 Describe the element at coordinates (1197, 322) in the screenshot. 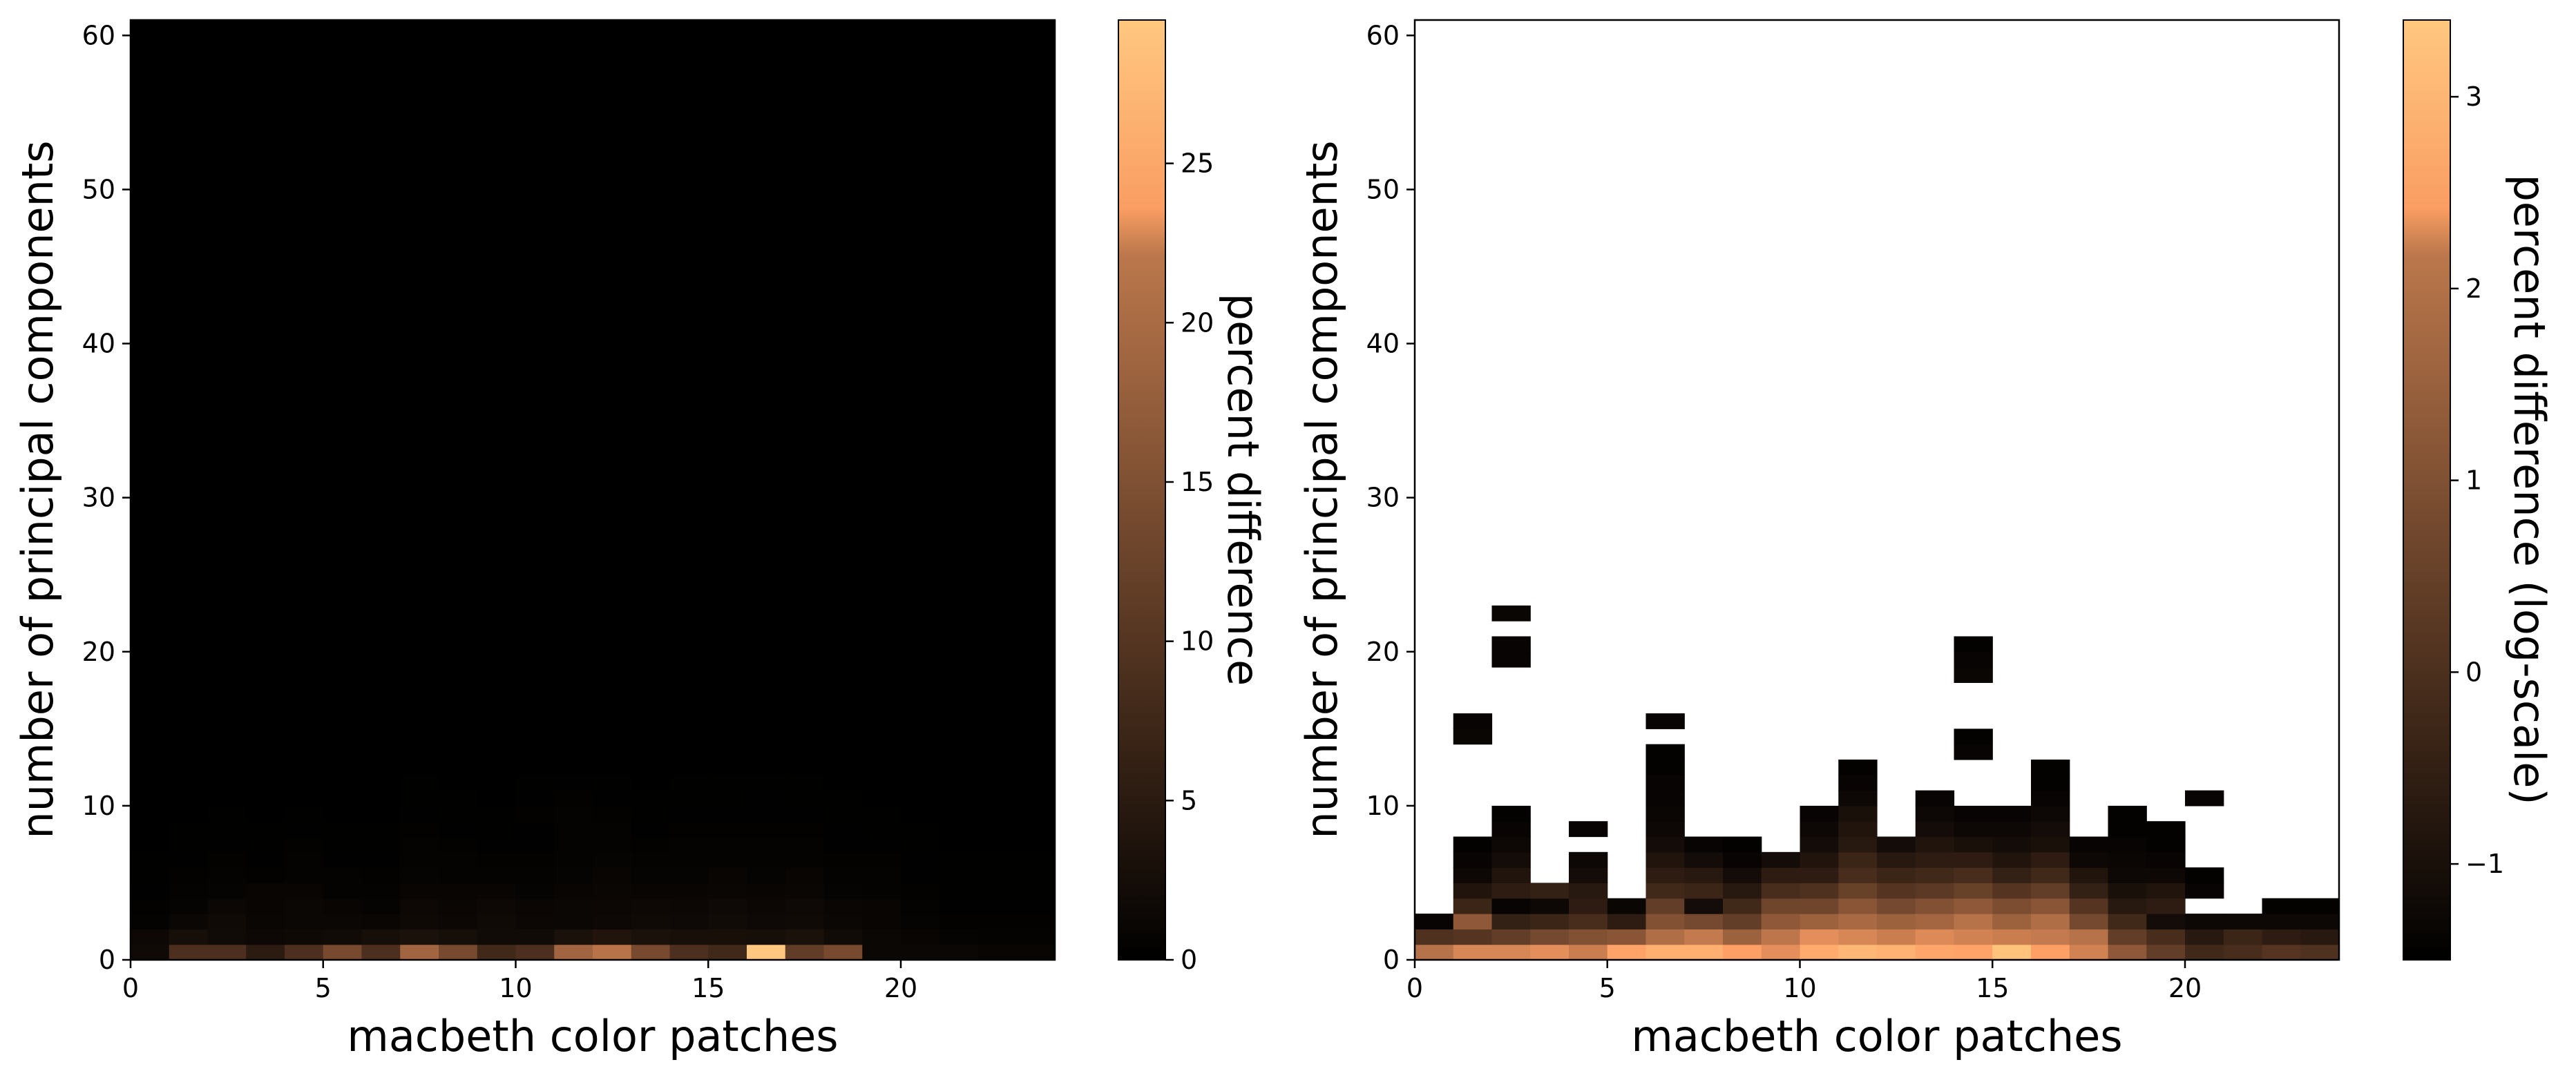

I see `colorbar-tick-label: 20` at that location.